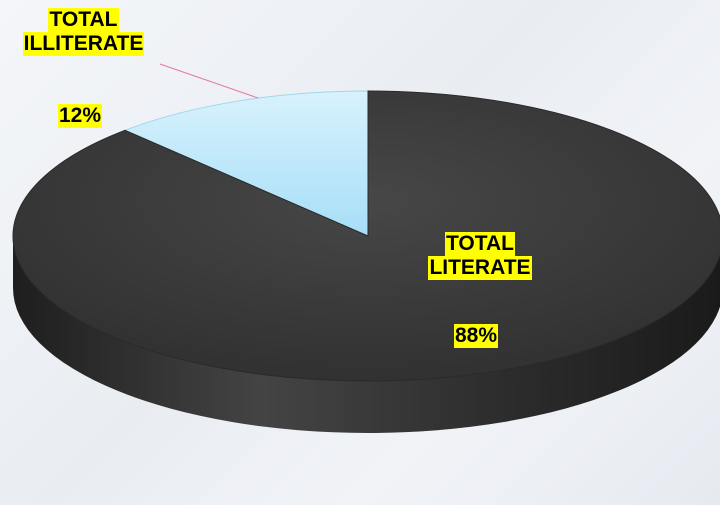 Image resolution: width=720 pixels, height=505 pixels. I want to click on slice-value-text: 12%, so click(80, 116).